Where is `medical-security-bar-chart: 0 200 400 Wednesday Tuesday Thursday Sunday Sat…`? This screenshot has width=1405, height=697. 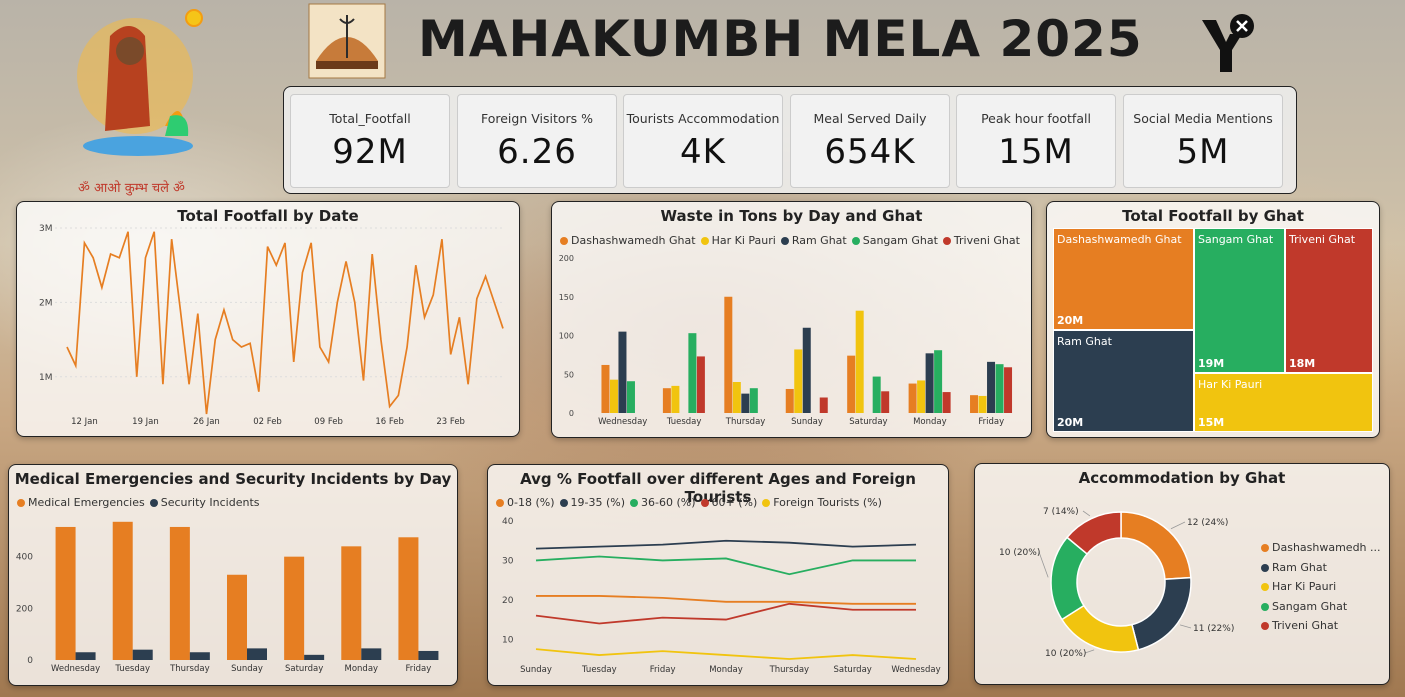
medical-security-bar-chart: 0 200 400 Wednesday Tuesday Thursday Sunday Sat… is located at coordinates (233, 575).